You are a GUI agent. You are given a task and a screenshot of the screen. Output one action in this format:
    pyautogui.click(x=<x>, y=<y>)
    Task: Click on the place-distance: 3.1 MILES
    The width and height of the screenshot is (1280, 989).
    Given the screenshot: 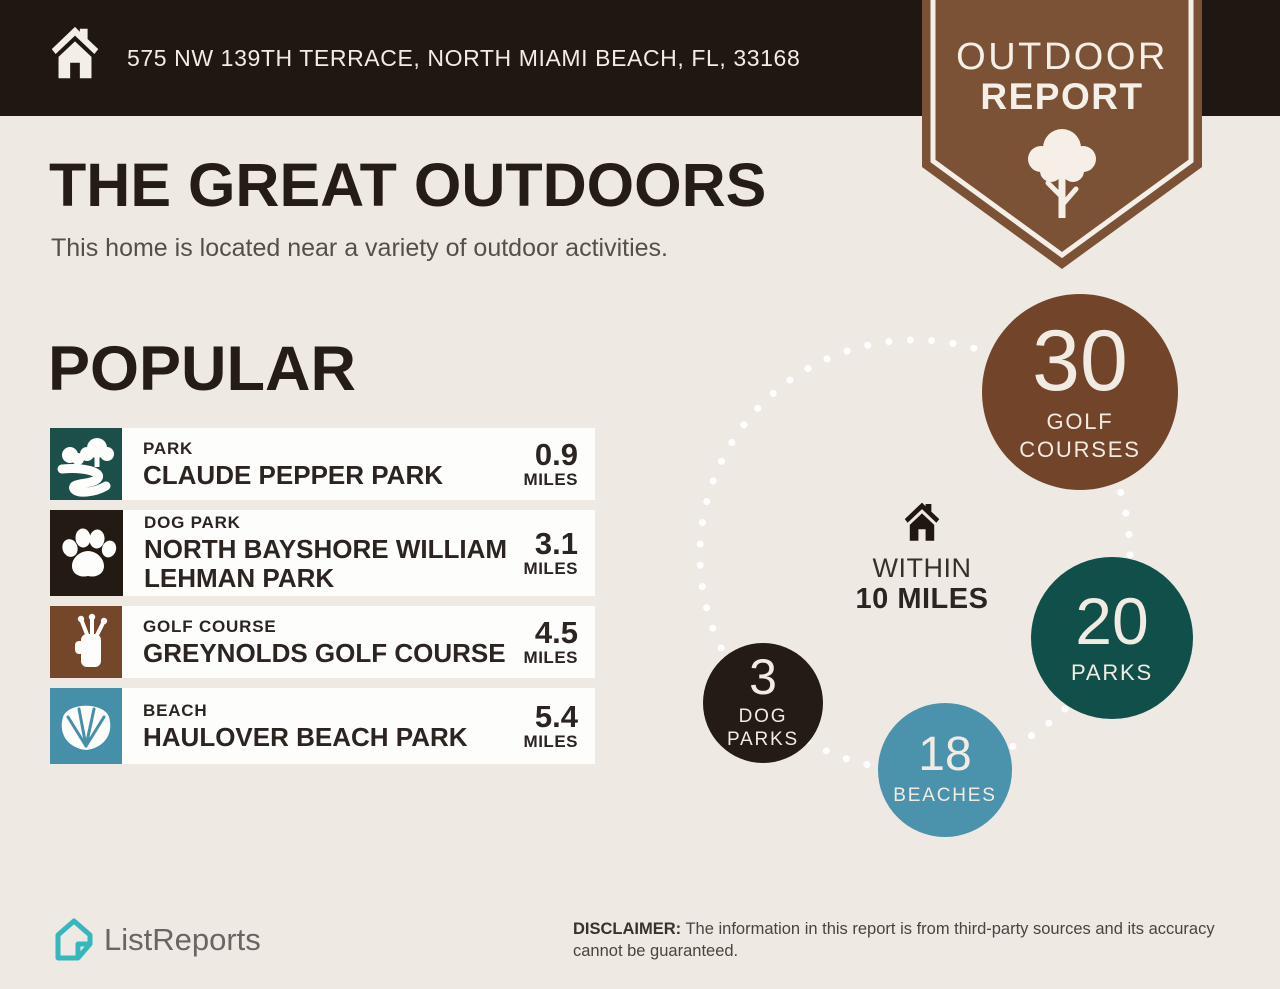 What is the action you would take?
    pyautogui.click(x=550, y=551)
    